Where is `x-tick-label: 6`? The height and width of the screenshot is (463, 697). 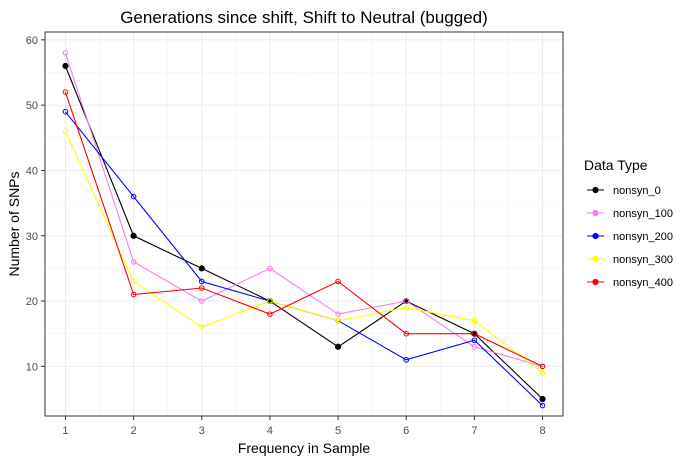 x-tick-label: 6 is located at coordinates (406, 431).